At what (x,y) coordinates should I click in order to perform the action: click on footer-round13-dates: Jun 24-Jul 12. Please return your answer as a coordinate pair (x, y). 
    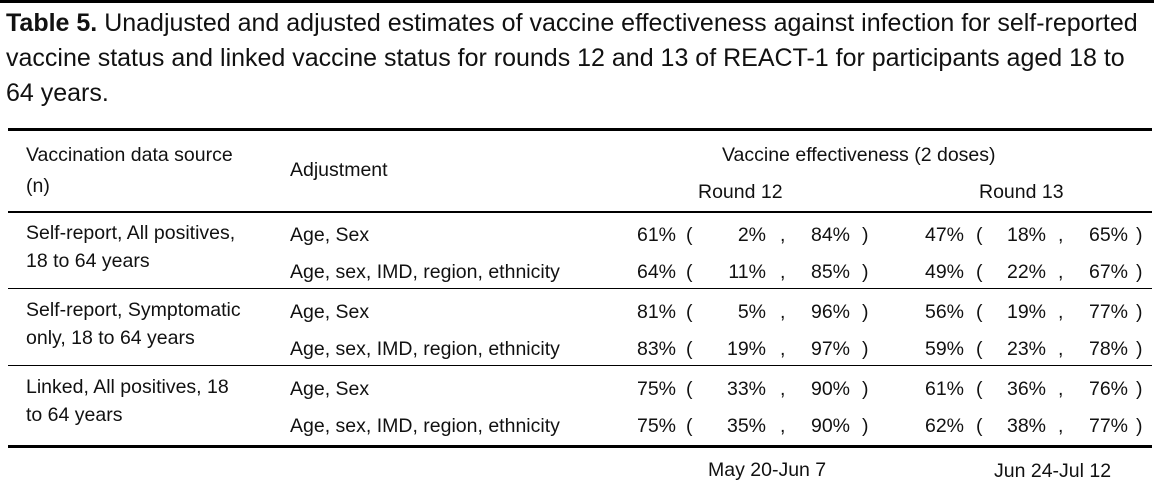
    Looking at the image, I should click on (1053, 471).